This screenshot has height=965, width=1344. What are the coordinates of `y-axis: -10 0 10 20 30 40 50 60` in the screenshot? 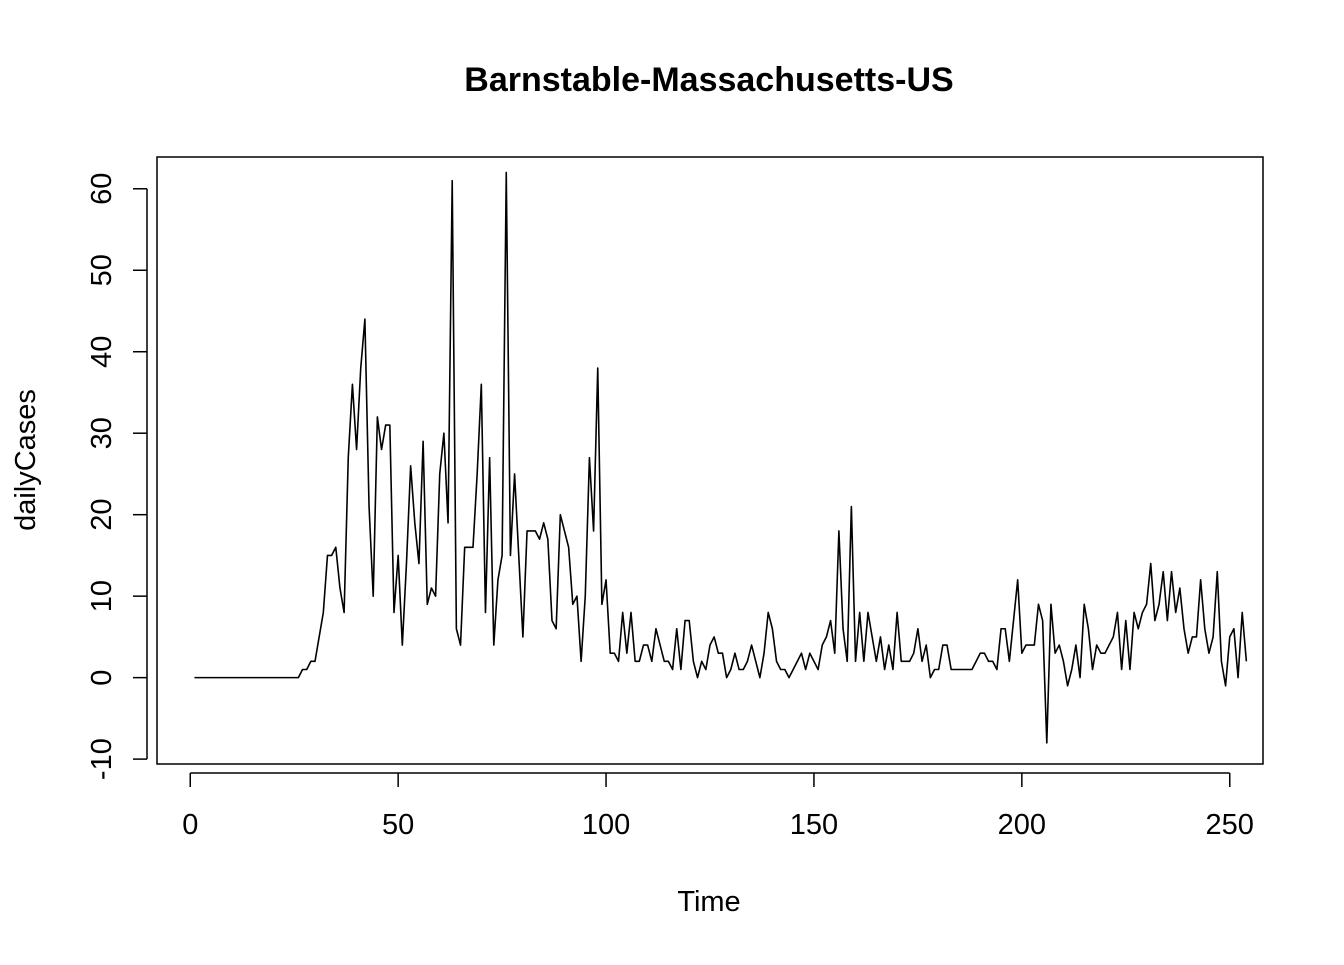 It's located at (117, 476).